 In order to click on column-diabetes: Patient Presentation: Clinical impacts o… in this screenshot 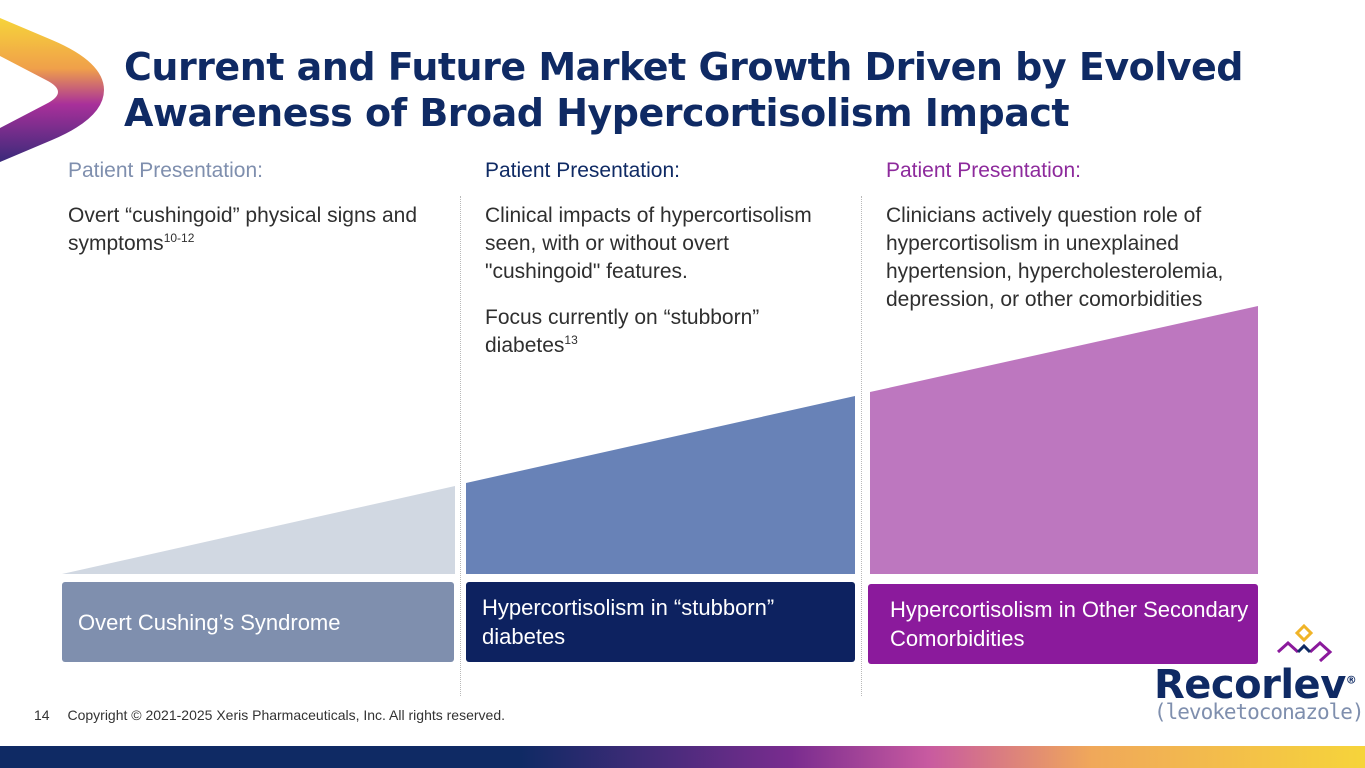, I will do `click(657, 268)`.